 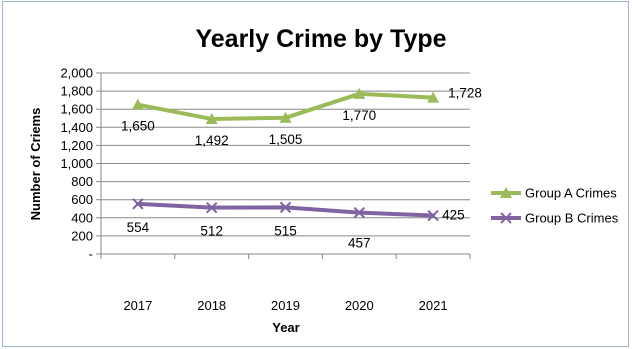 What do you see at coordinates (285, 327) in the screenshot?
I see `x-axis-title: Year` at bounding box center [285, 327].